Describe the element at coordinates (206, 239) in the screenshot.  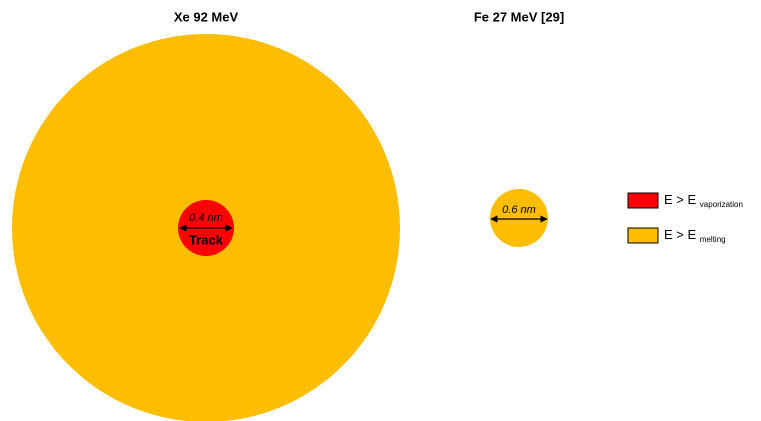
I see `track-label: Track` at that location.